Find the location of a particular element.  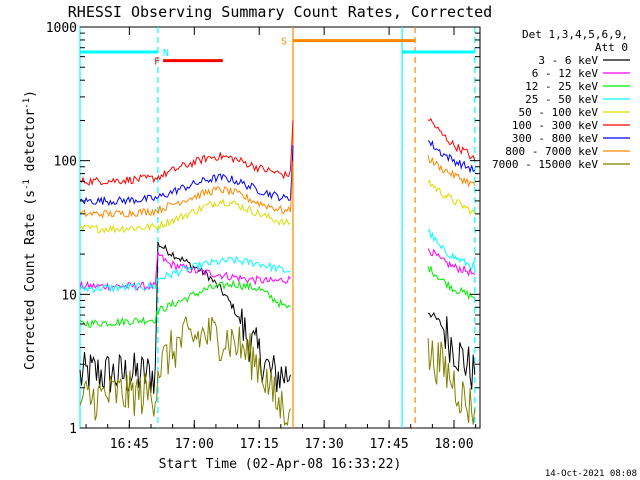

x-tick-label-4: 17:45 is located at coordinates (389, 444).